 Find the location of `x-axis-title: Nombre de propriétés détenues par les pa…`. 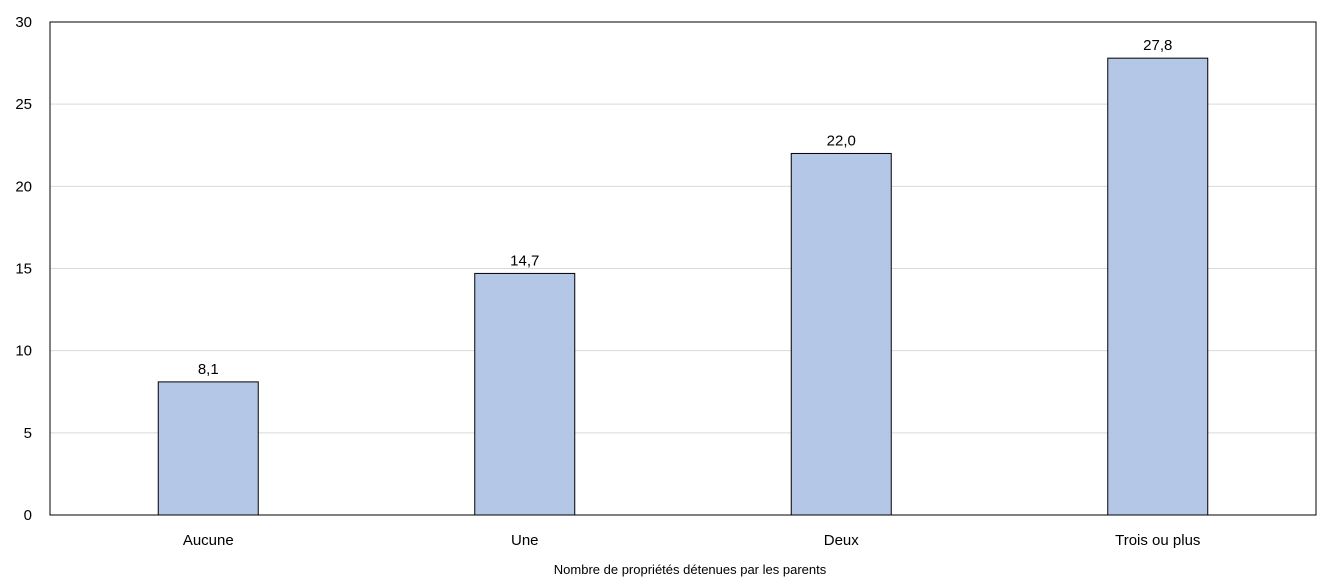

x-axis-title: Nombre de propriétés détenues par les pa… is located at coordinates (690, 569).